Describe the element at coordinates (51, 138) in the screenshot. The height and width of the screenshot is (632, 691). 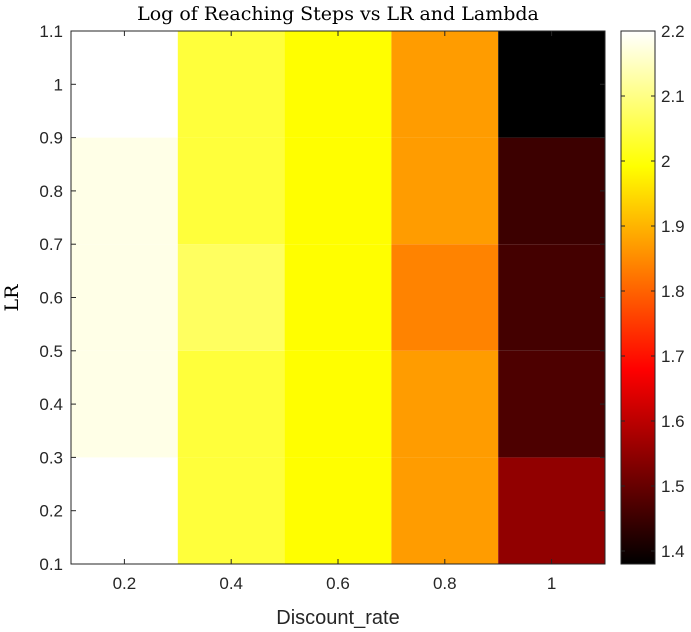
I see `y-tick-label: 0.9` at that location.